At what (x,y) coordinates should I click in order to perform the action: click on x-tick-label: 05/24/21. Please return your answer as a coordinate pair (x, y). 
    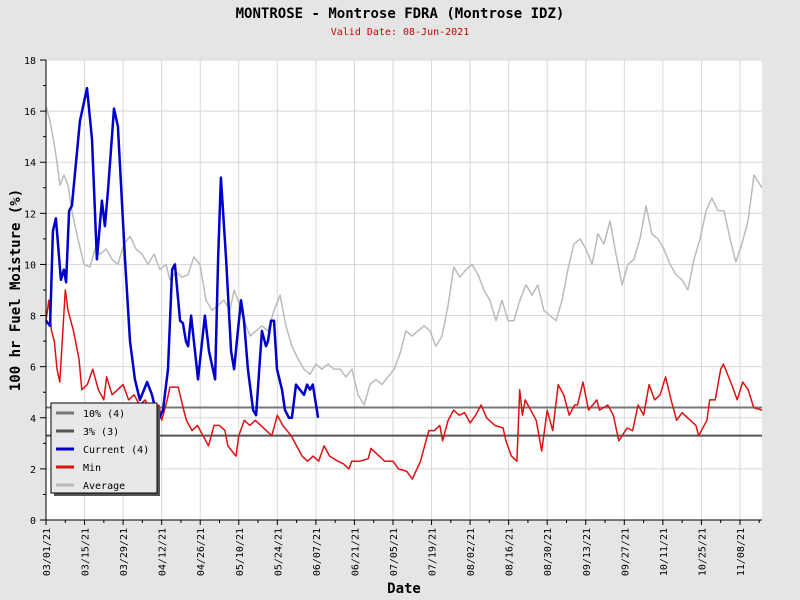
    Looking at the image, I should click on (278, 552).